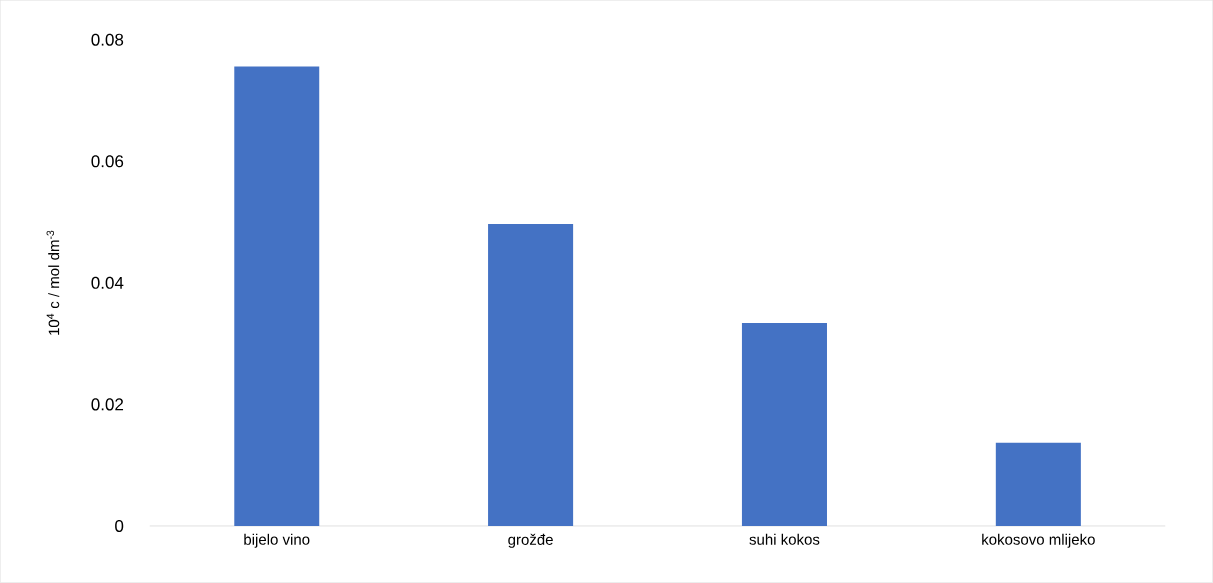 Image resolution: width=1213 pixels, height=583 pixels. I want to click on x-tick-label: suhi kokos, so click(784, 539).